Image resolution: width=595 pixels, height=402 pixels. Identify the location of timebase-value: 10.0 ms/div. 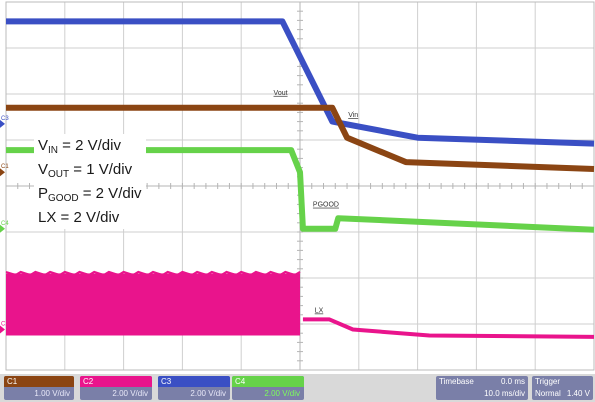
(504, 393).